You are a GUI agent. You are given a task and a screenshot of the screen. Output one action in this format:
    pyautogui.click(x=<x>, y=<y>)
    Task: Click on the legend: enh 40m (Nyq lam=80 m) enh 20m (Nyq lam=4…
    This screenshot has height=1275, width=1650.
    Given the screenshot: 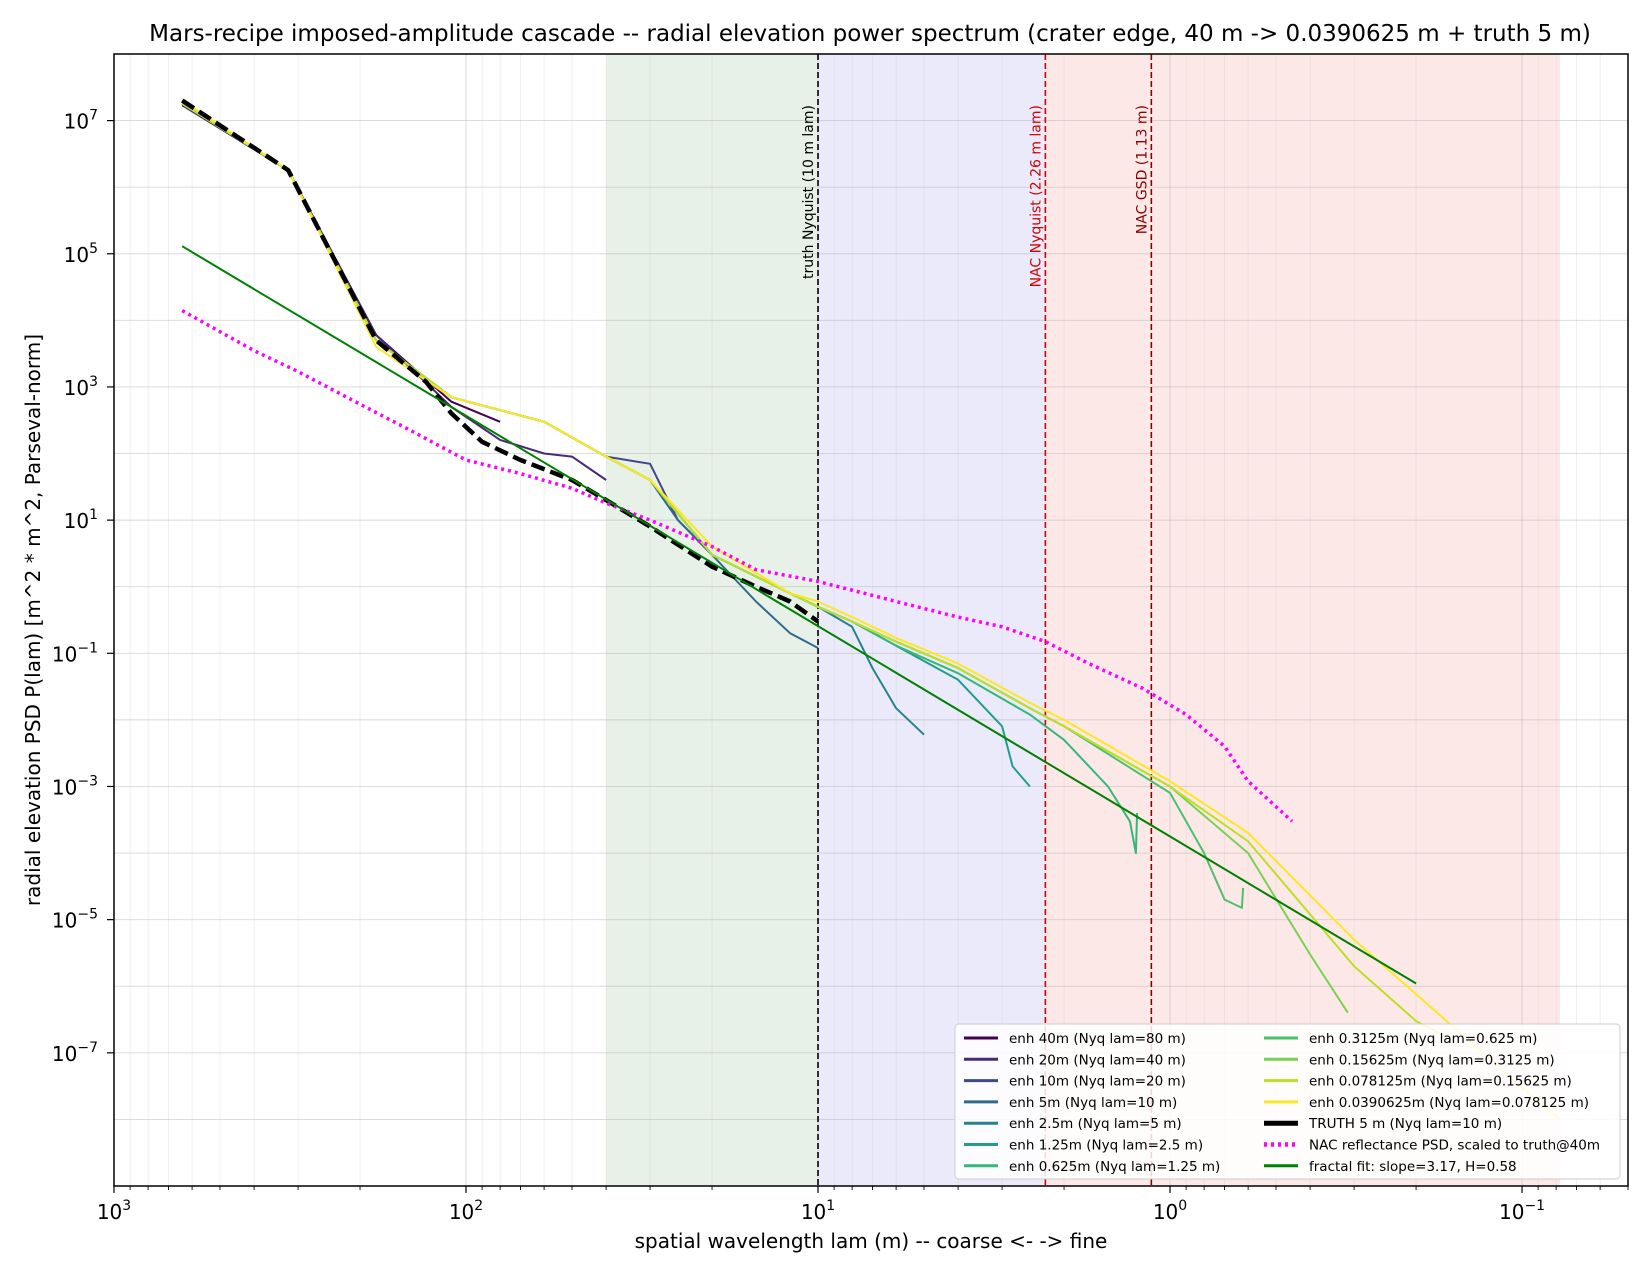 What is the action you would take?
    pyautogui.click(x=1287, y=1101)
    